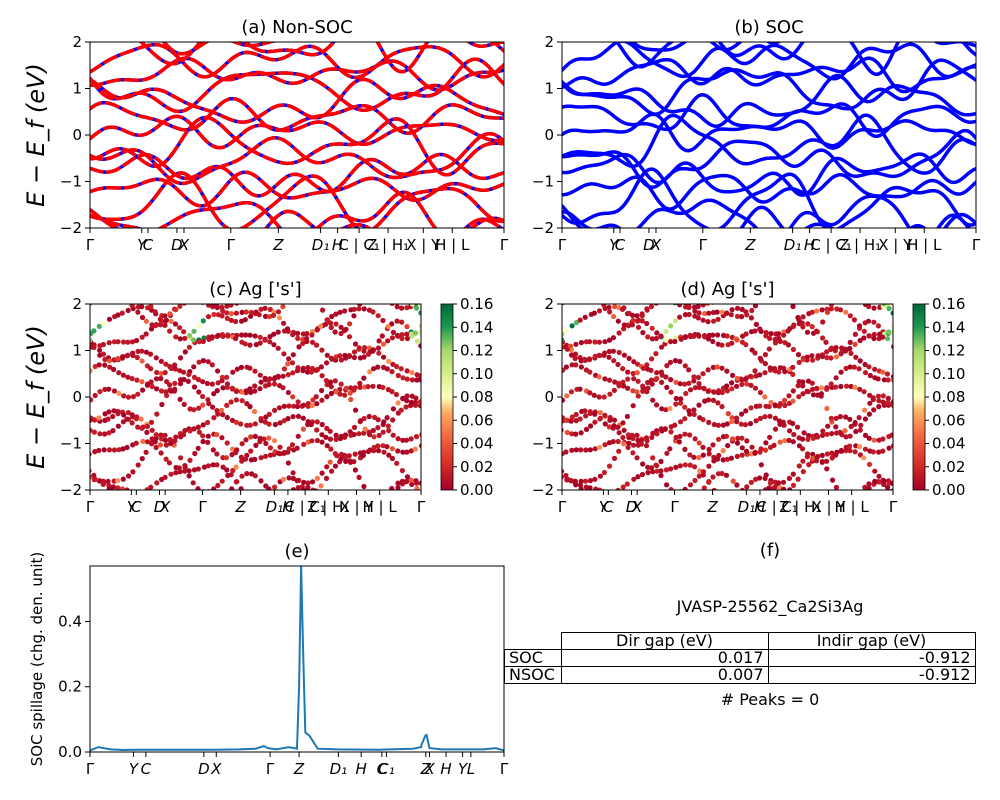 The height and width of the screenshot is (800, 1000). I want to click on panel-title: (e), so click(296, 551).